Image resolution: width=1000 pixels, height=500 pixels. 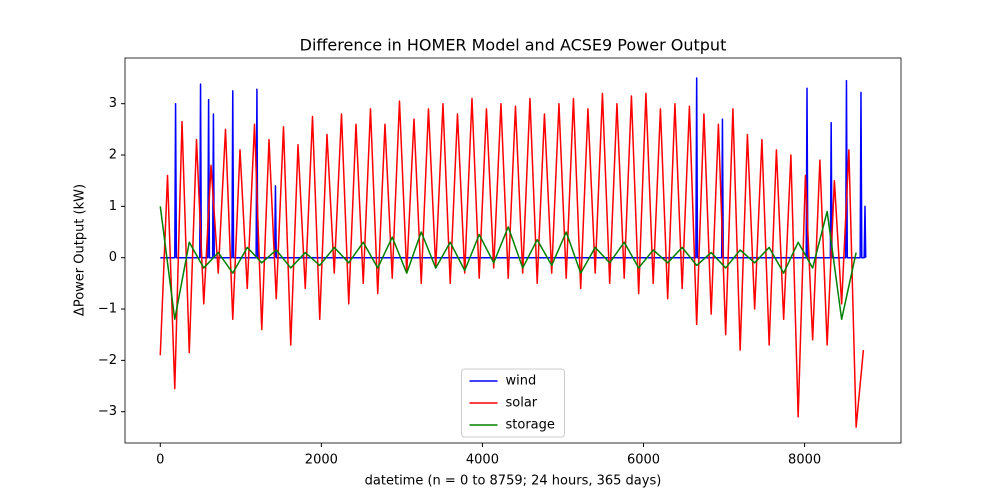 I want to click on y-tick-label: −1, so click(x=107, y=309).